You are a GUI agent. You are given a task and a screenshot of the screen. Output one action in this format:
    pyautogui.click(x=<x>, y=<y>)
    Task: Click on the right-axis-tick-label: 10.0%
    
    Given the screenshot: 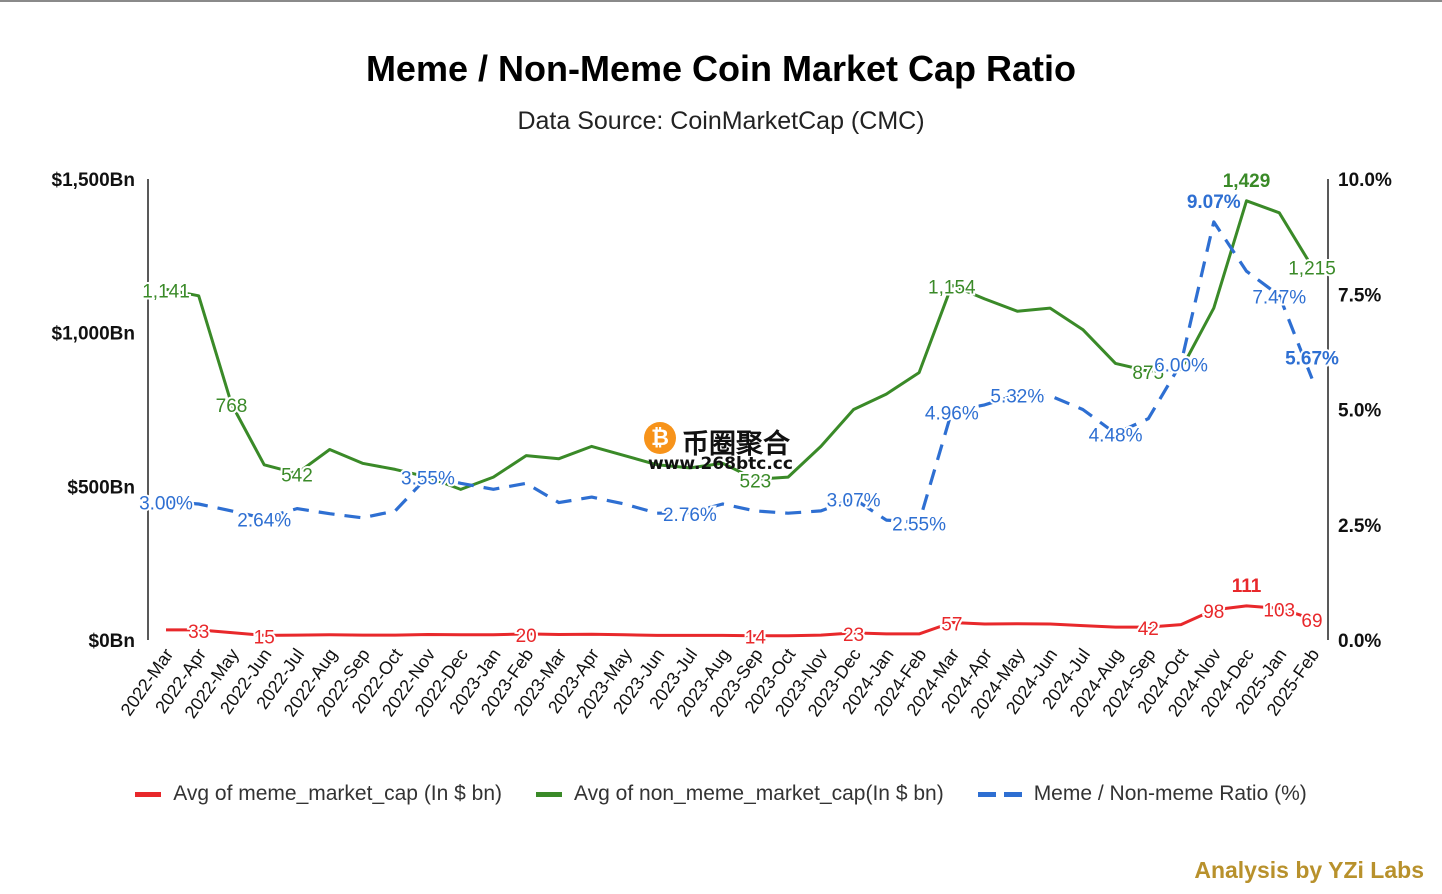 What is the action you would take?
    pyautogui.click(x=1365, y=180)
    